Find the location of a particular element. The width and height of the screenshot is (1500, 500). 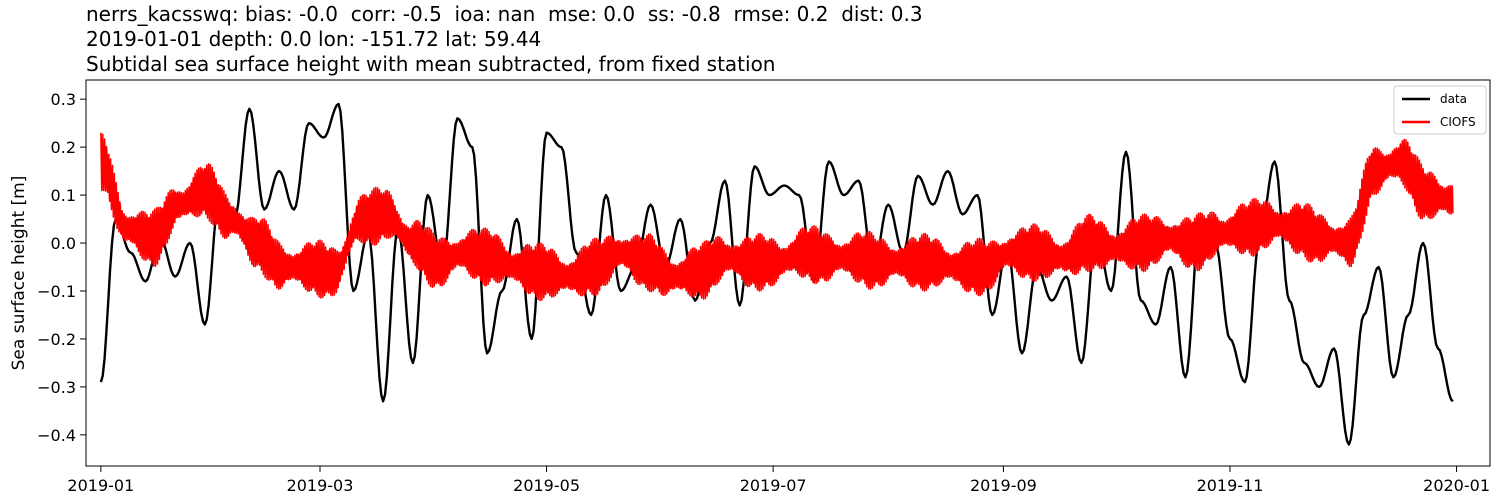

legend-label-ciofs: CIOFS is located at coordinates (1458, 122).